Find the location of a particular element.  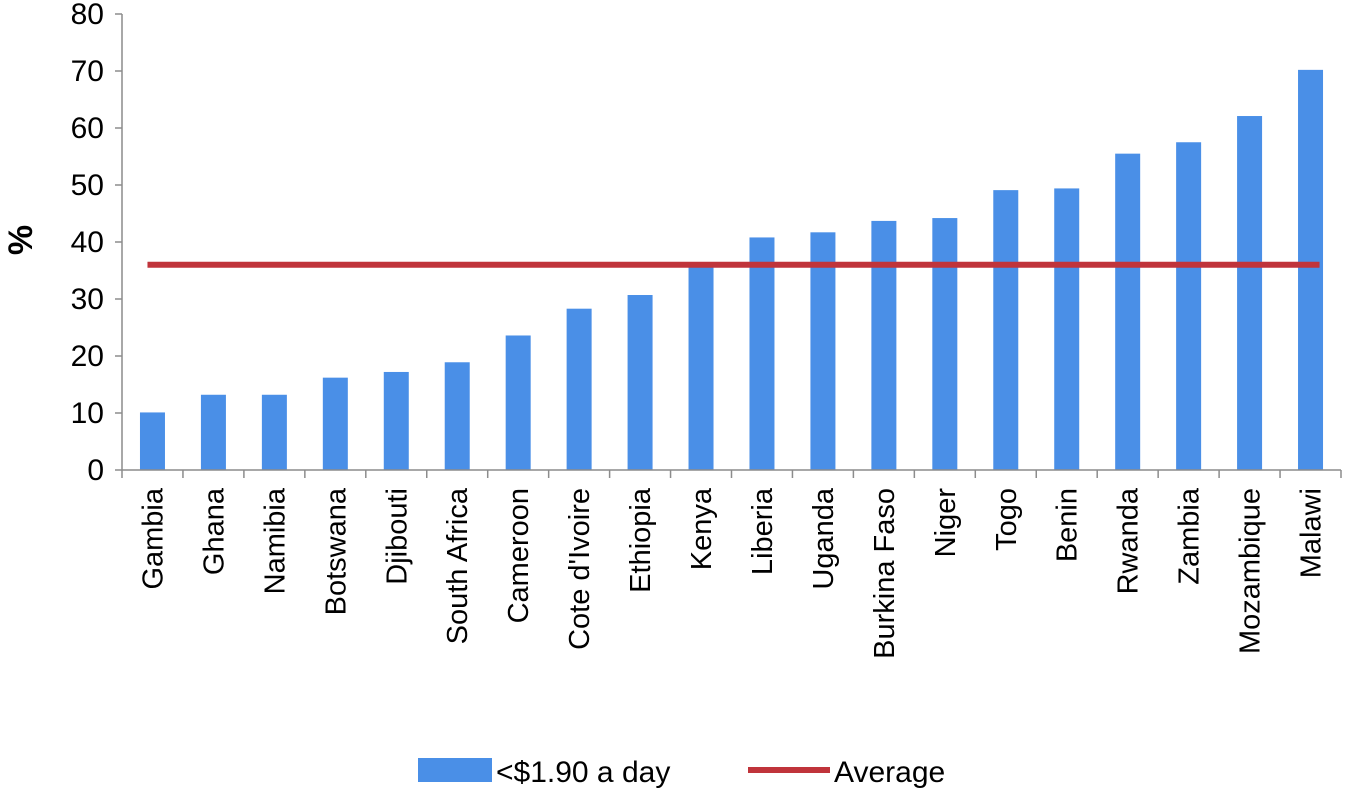

x-tick-label: Burkina Faso is located at coordinates (885, 573).